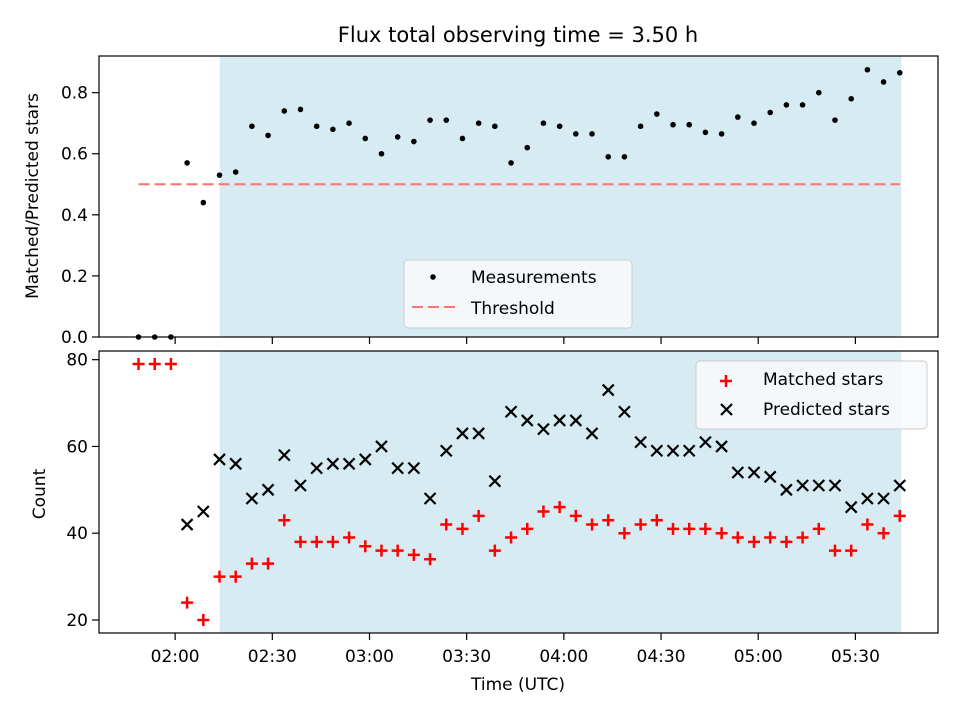 The image size is (960, 720). I want to click on y-tick-label: 0.4, so click(74, 216).